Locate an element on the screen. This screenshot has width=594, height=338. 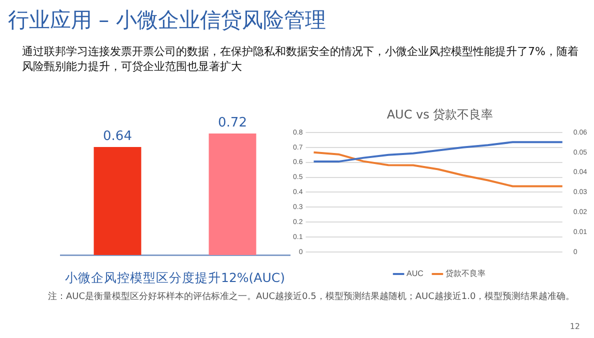
text: 注：AUC是衡量模型区分好坏样本的评估标准之一。AUC越接近0.5，模型预测结果越随机；AUC越接近1.0，模型预测结果越准确。 is located at coordinates (311, 296).